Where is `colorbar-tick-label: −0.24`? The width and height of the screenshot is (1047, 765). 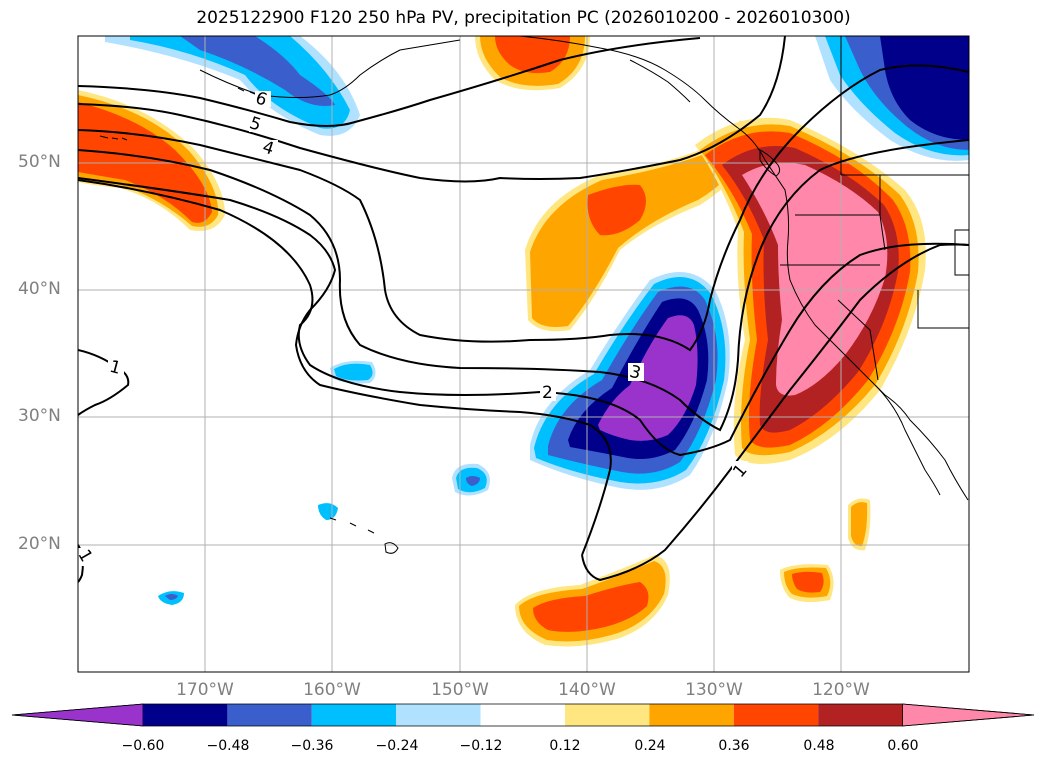
colorbar-tick-label: −0.24 is located at coordinates (397, 746).